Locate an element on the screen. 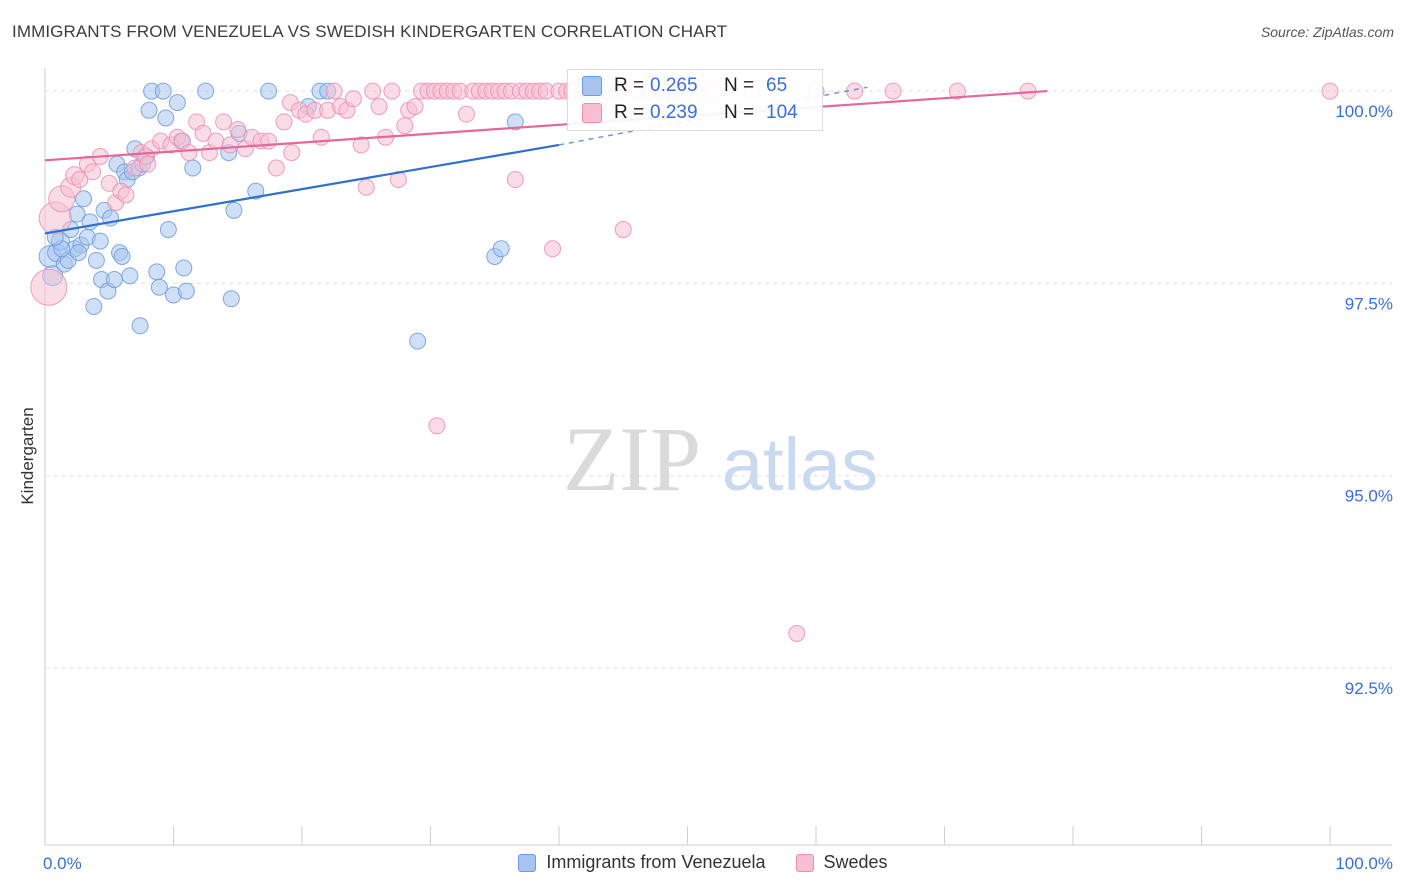 The width and height of the screenshot is (1406, 892). watermark-zip: ZIP is located at coordinates (632, 459).